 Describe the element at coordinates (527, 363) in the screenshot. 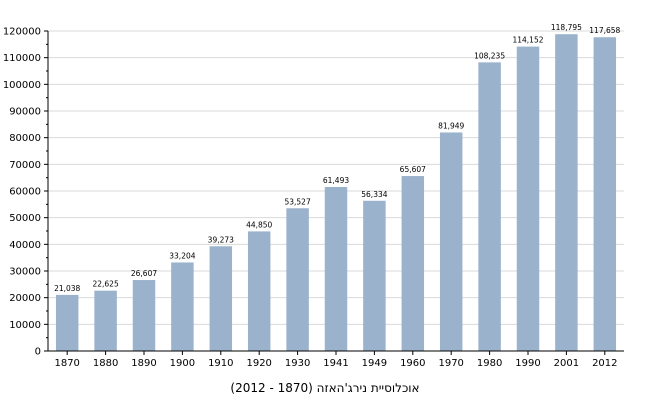

I see `x-tick-label: 1990` at that location.